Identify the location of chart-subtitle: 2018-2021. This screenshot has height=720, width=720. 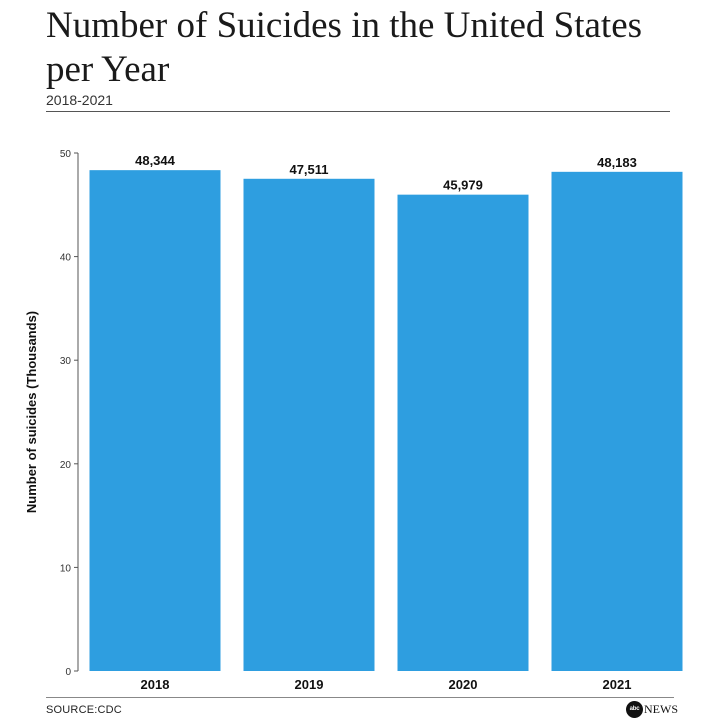
(79, 100).